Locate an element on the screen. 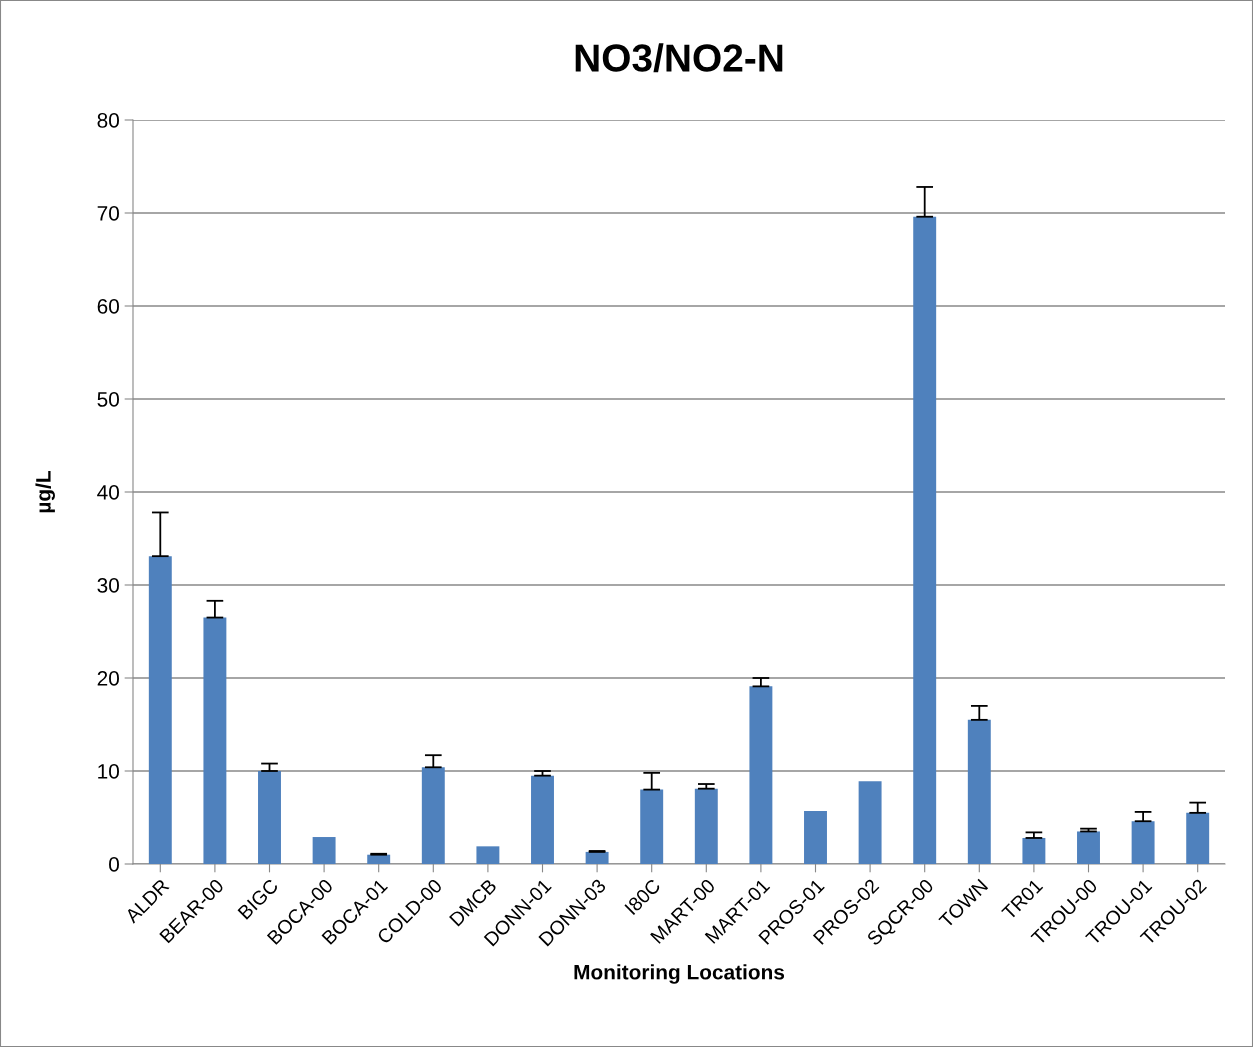  y-tick-label: 70 is located at coordinates (108, 213).